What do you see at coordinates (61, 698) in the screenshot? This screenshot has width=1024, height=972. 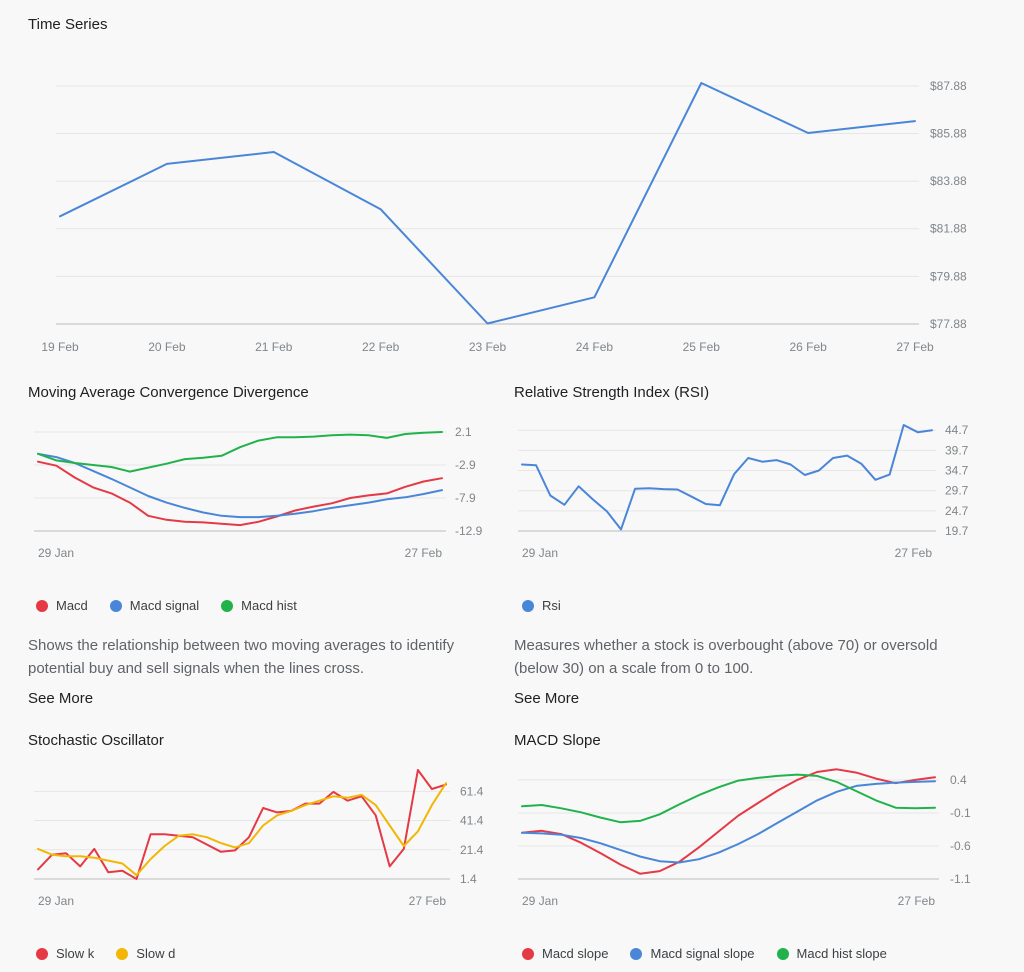 I see `macd-see-more-link: See More` at bounding box center [61, 698].